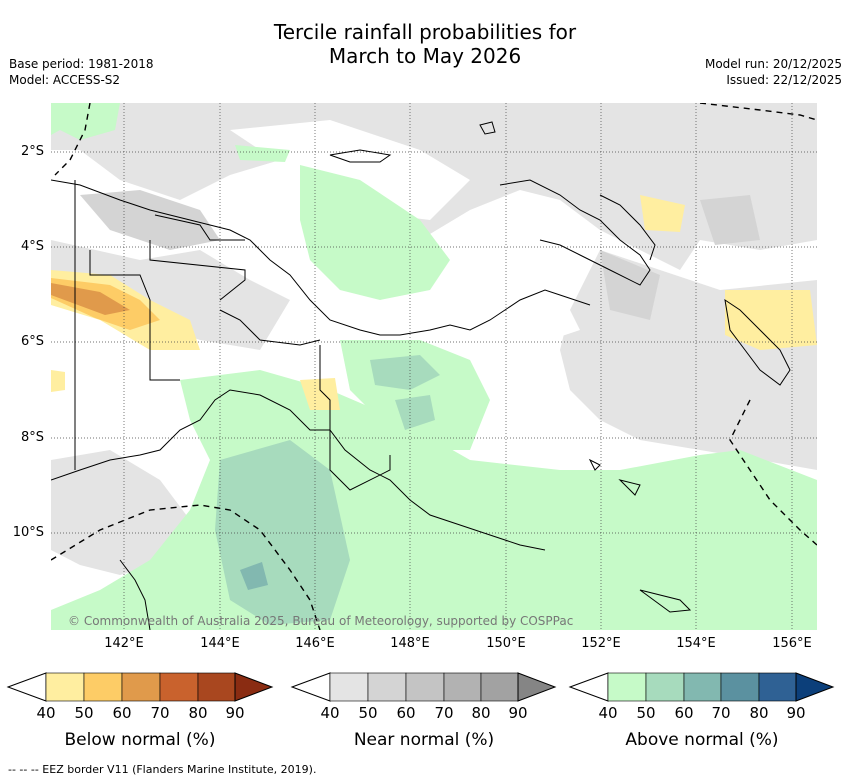 The width and height of the screenshot is (850, 781). I want to click on colorbar-title-below: Below normal (%), so click(140, 740).